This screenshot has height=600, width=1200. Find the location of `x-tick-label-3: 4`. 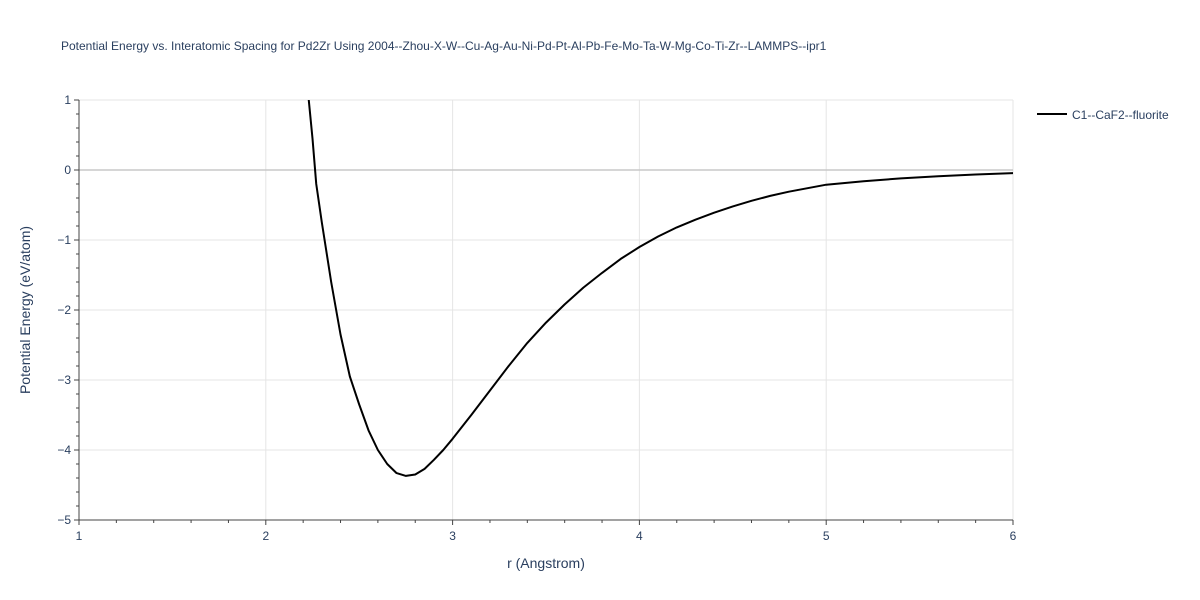

x-tick-label-3: 4 is located at coordinates (639, 536).